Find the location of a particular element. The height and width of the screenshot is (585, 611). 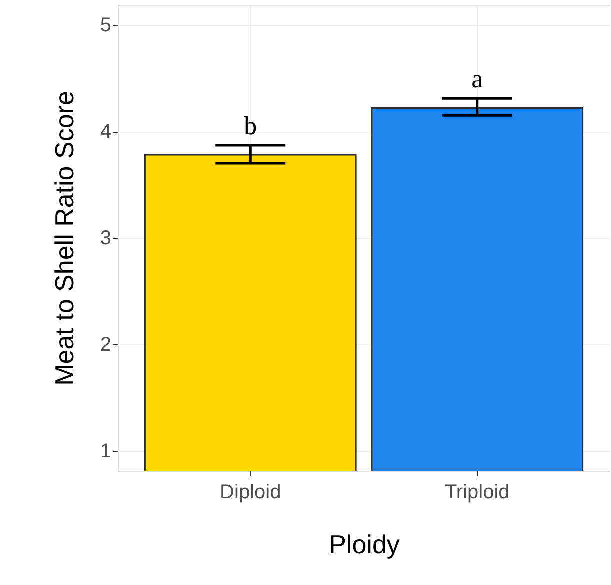

x-axis-title: Ploidy is located at coordinates (364, 545).